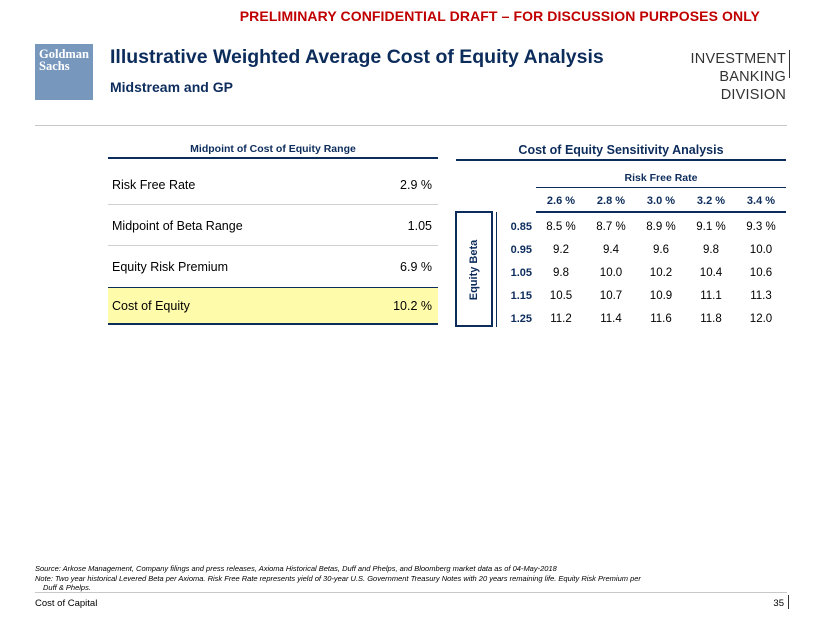 This screenshot has height=635, width=822. Describe the element at coordinates (761, 273) in the screenshot. I see `table-cell: 10.6` at that location.